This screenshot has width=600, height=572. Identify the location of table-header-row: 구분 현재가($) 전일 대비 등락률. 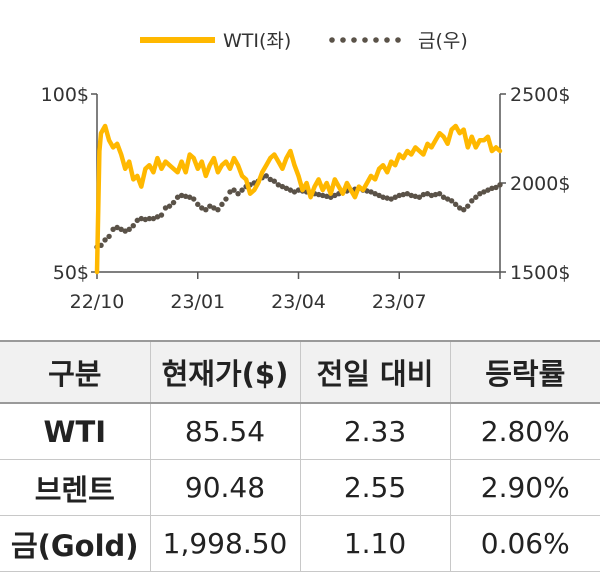
(300, 372).